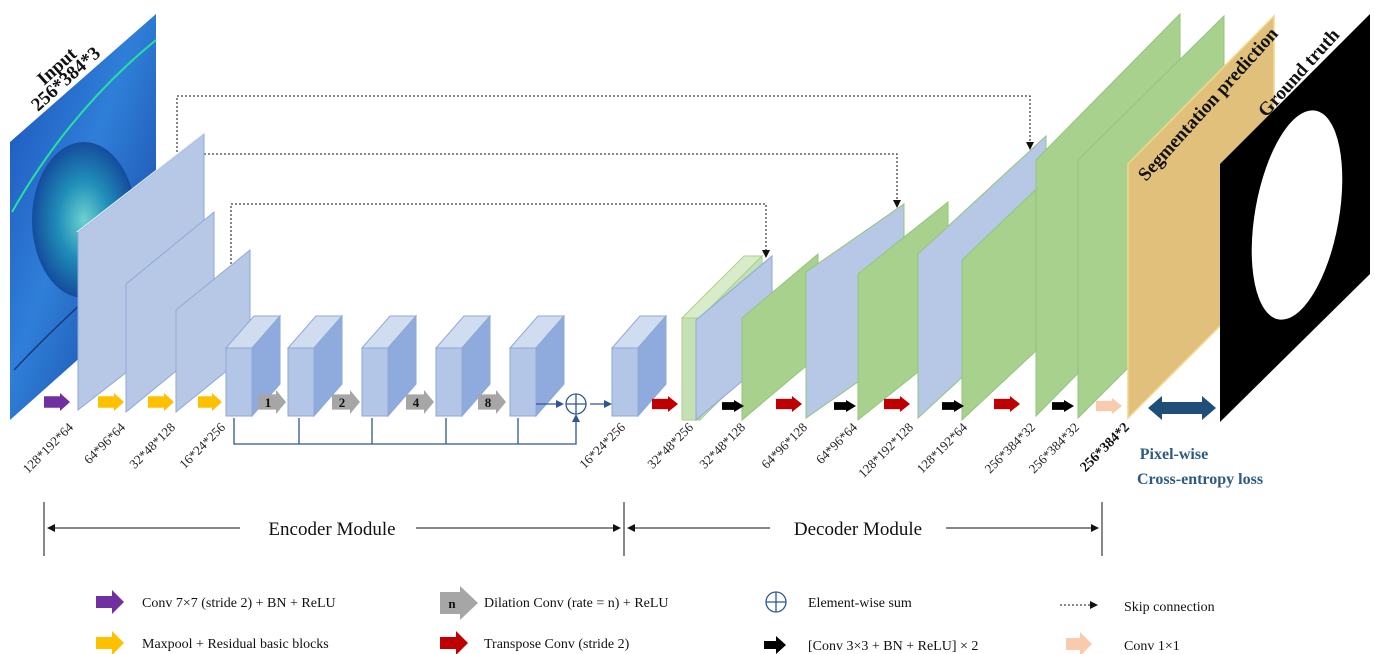 This screenshot has width=1378, height=654. Describe the element at coordinates (576, 404) in the screenshot. I see `element-wise-sum-node` at that location.